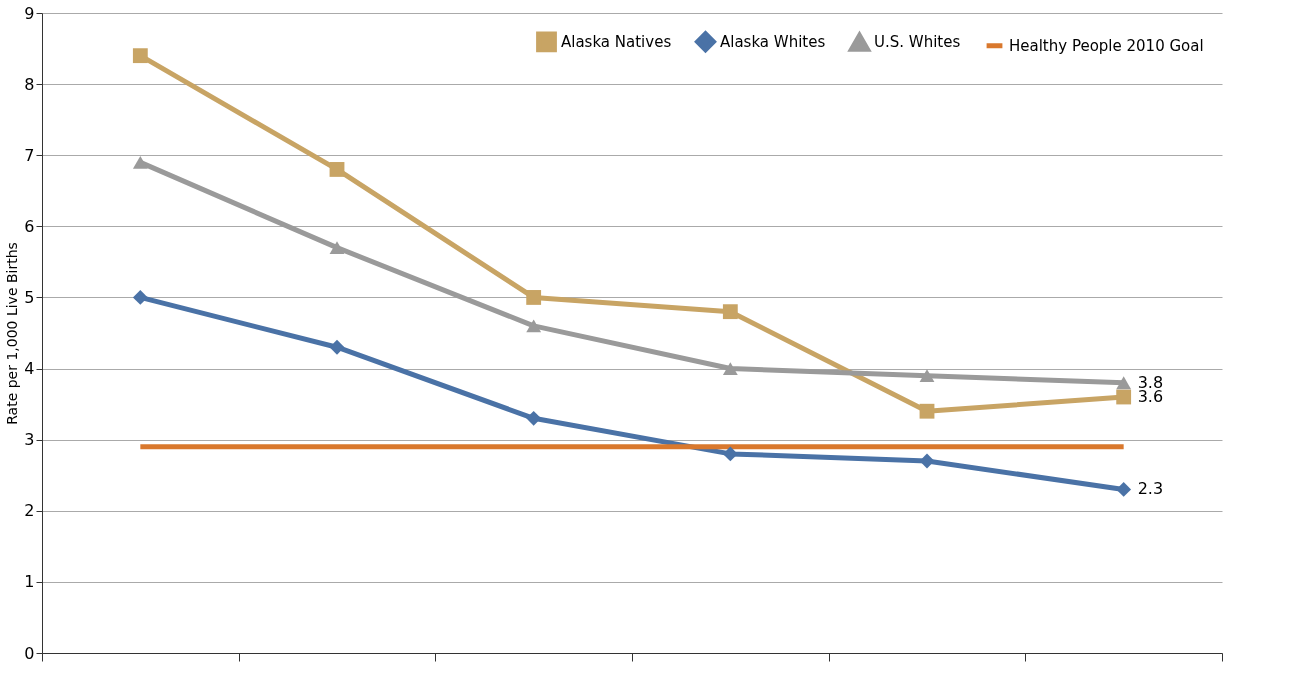 This screenshot has height=698, width=1302. I want to click on legend-label: Healthy People 2010 Goal, so click(1106, 45).